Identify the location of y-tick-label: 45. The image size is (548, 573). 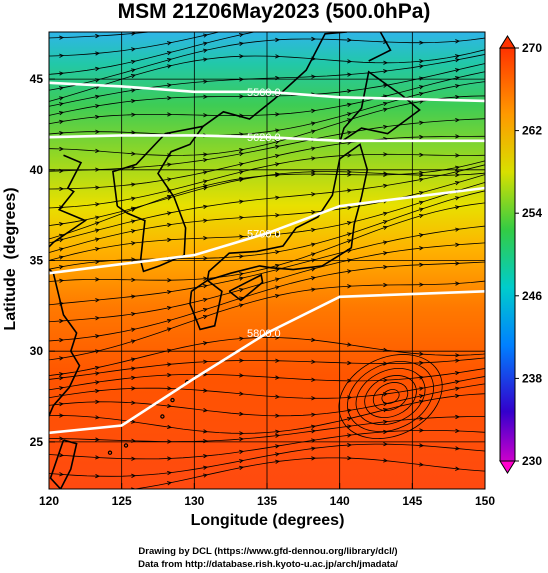
(37, 79).